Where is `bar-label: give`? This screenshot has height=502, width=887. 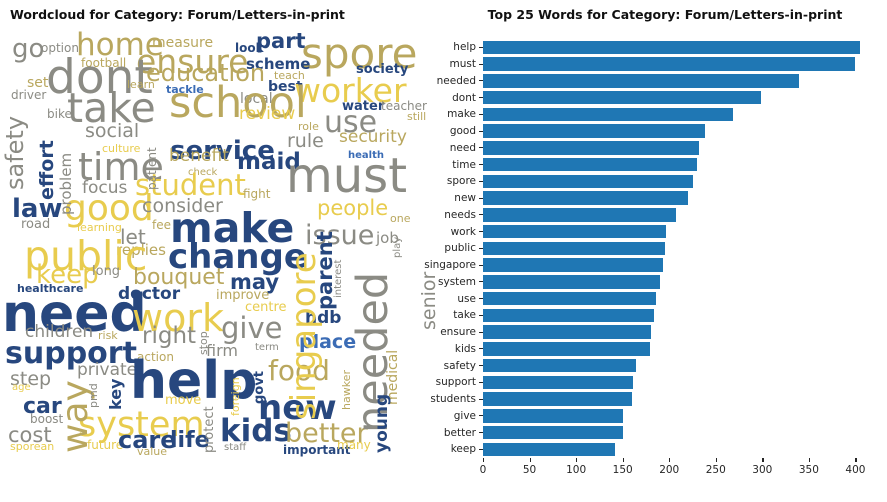
bar-label: give is located at coordinates (464, 415).